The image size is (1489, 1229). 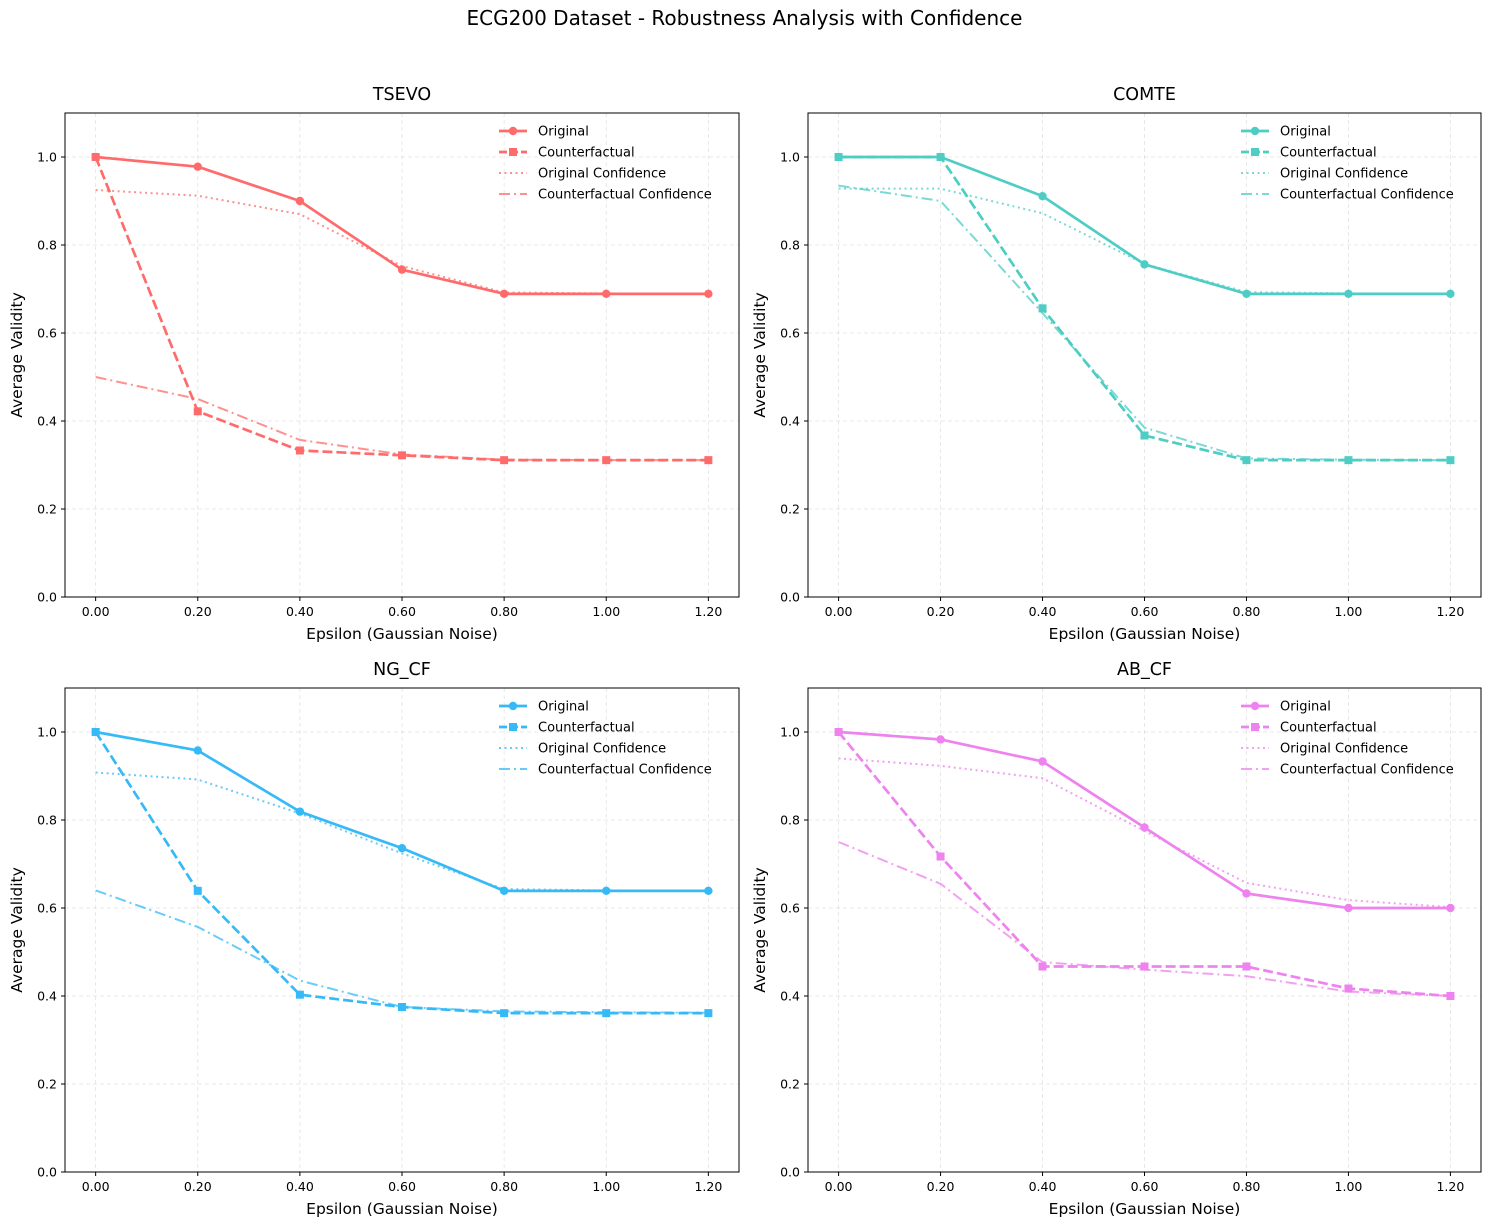 I want to click on y-tick-label: 0.0, so click(x=790, y=1172).